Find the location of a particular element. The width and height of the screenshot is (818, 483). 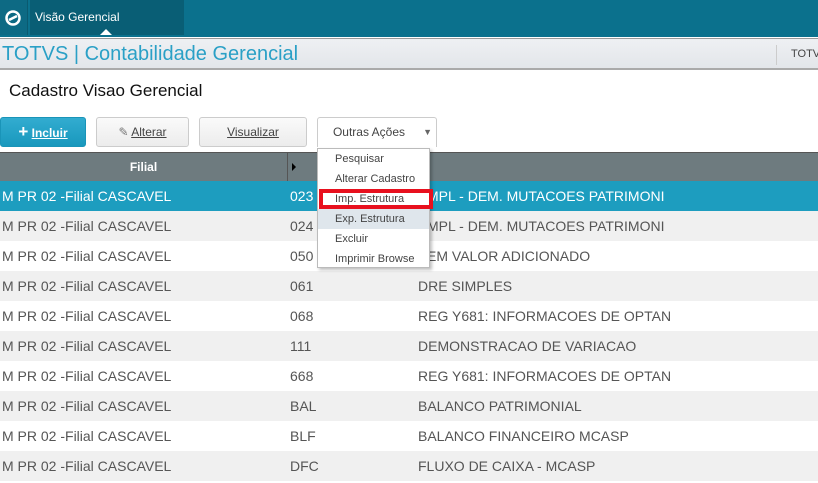

menu-item-exp-estrutura: Exp. Estrutura is located at coordinates (373, 219).